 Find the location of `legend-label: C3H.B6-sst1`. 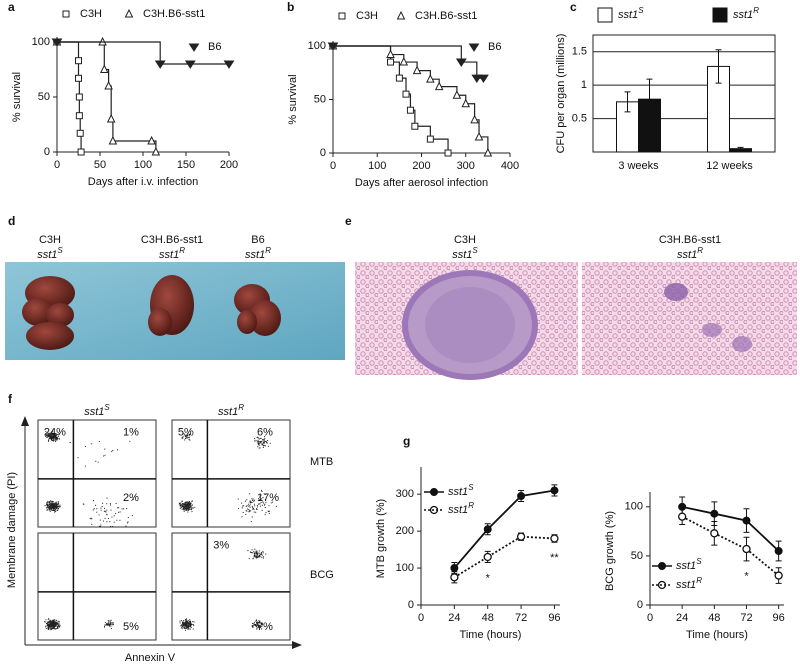

legend-label: C3H.B6-sst1 is located at coordinates (174, 14).